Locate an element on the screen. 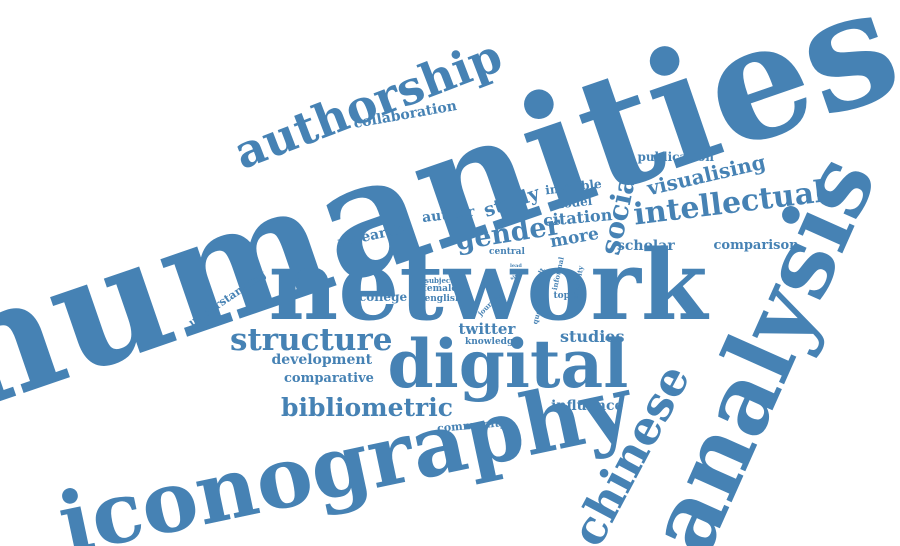 Image resolution: width=900 pixels, height=546 pixels. word-topic: topic is located at coordinates (566, 295).